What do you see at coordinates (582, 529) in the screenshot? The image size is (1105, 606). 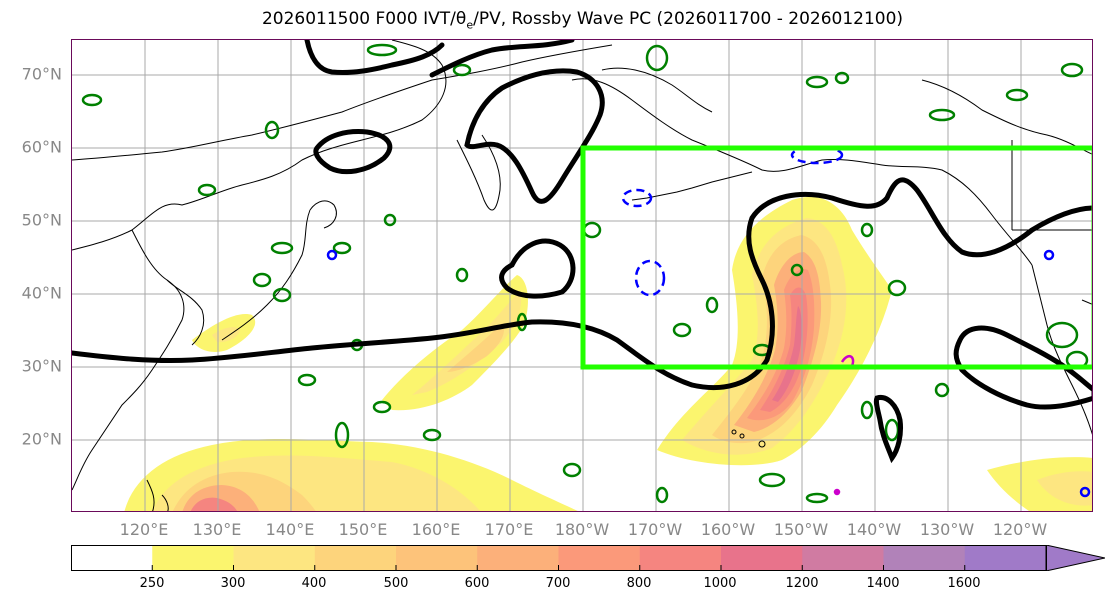 I see `lon-label-180w: 180°W` at bounding box center [582, 529].